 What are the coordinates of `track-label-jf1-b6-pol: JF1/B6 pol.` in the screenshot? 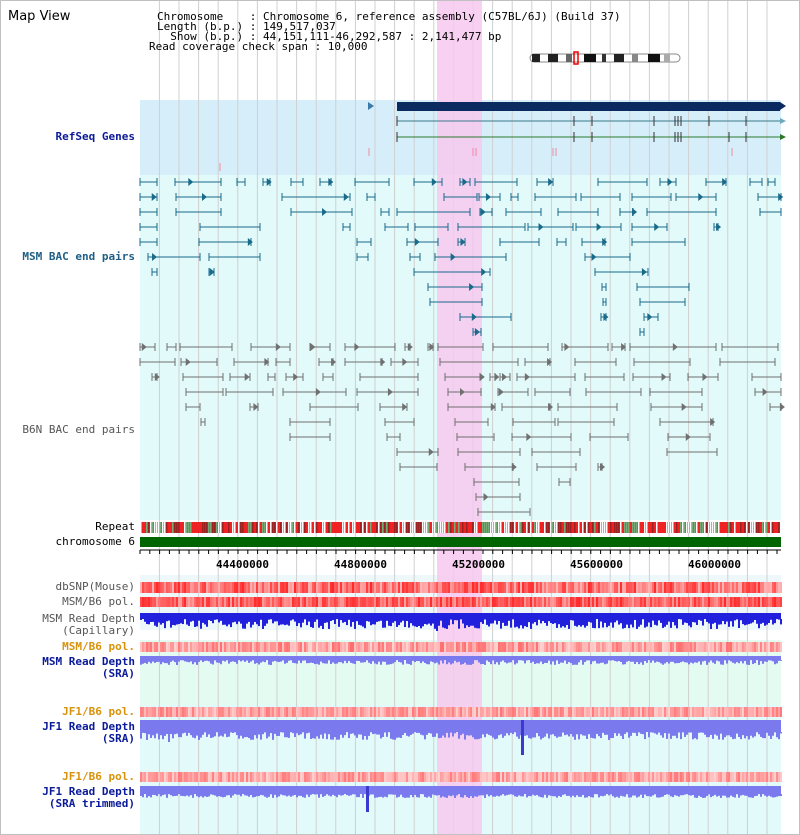 It's located at (98, 711).